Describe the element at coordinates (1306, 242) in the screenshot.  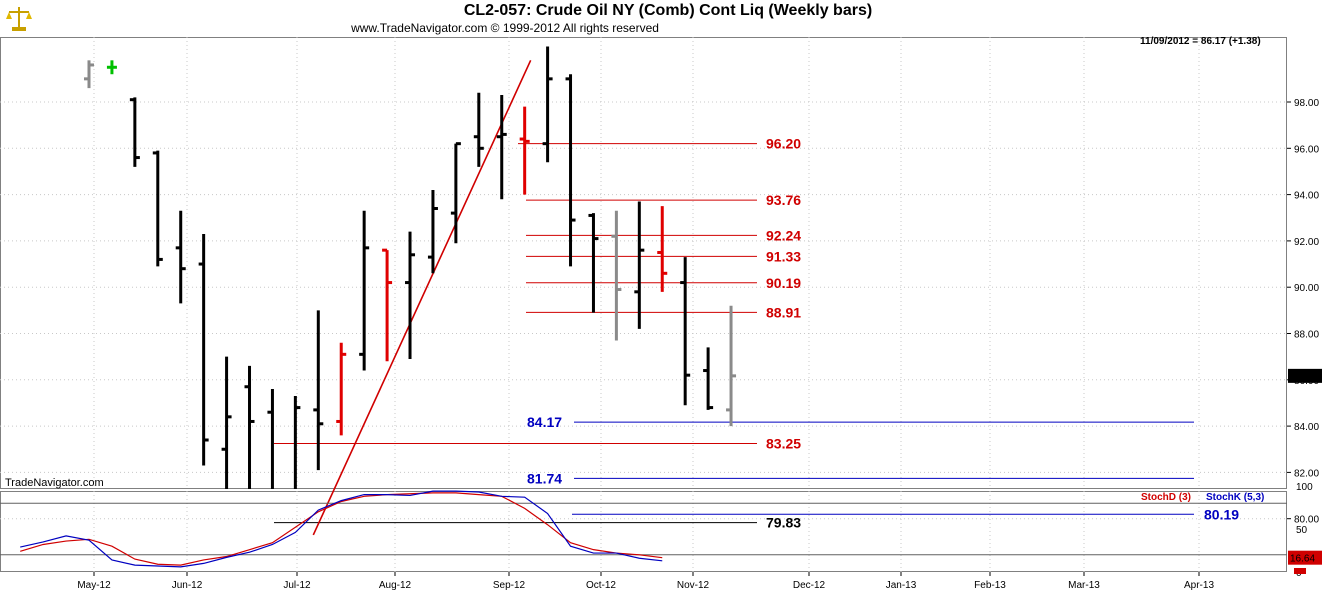
I see `y-tick-label: 92.00` at that location.